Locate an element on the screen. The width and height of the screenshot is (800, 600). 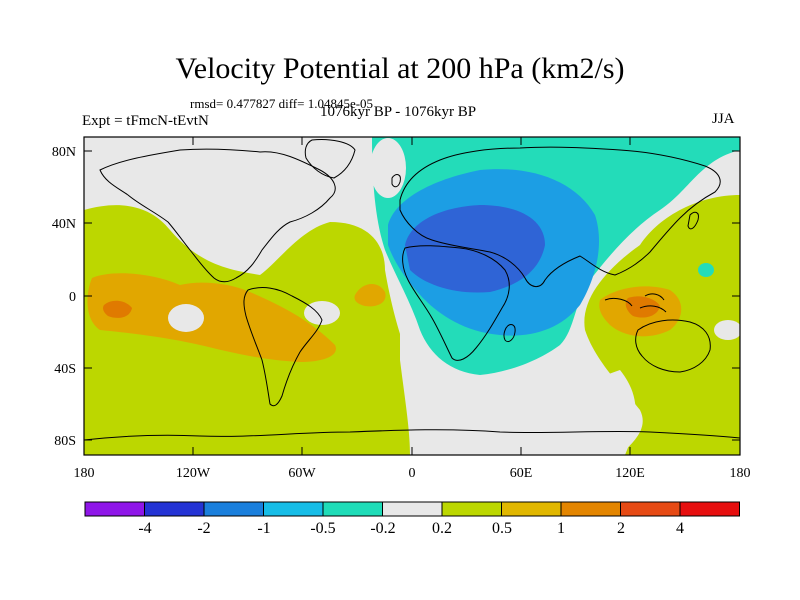
colorbar-label: -0.5 is located at coordinates (322, 528).